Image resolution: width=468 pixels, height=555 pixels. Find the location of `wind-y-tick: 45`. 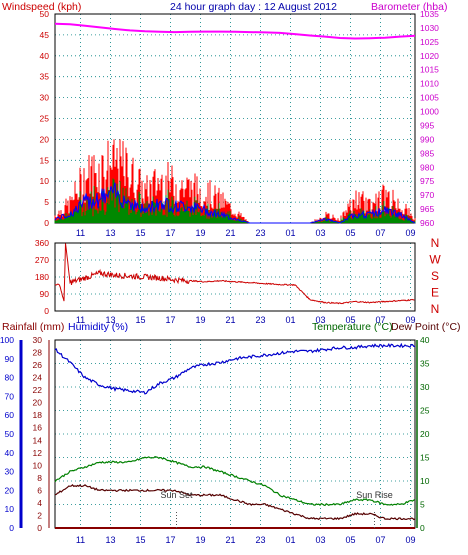

wind-y-tick: 45 is located at coordinates (45, 35).